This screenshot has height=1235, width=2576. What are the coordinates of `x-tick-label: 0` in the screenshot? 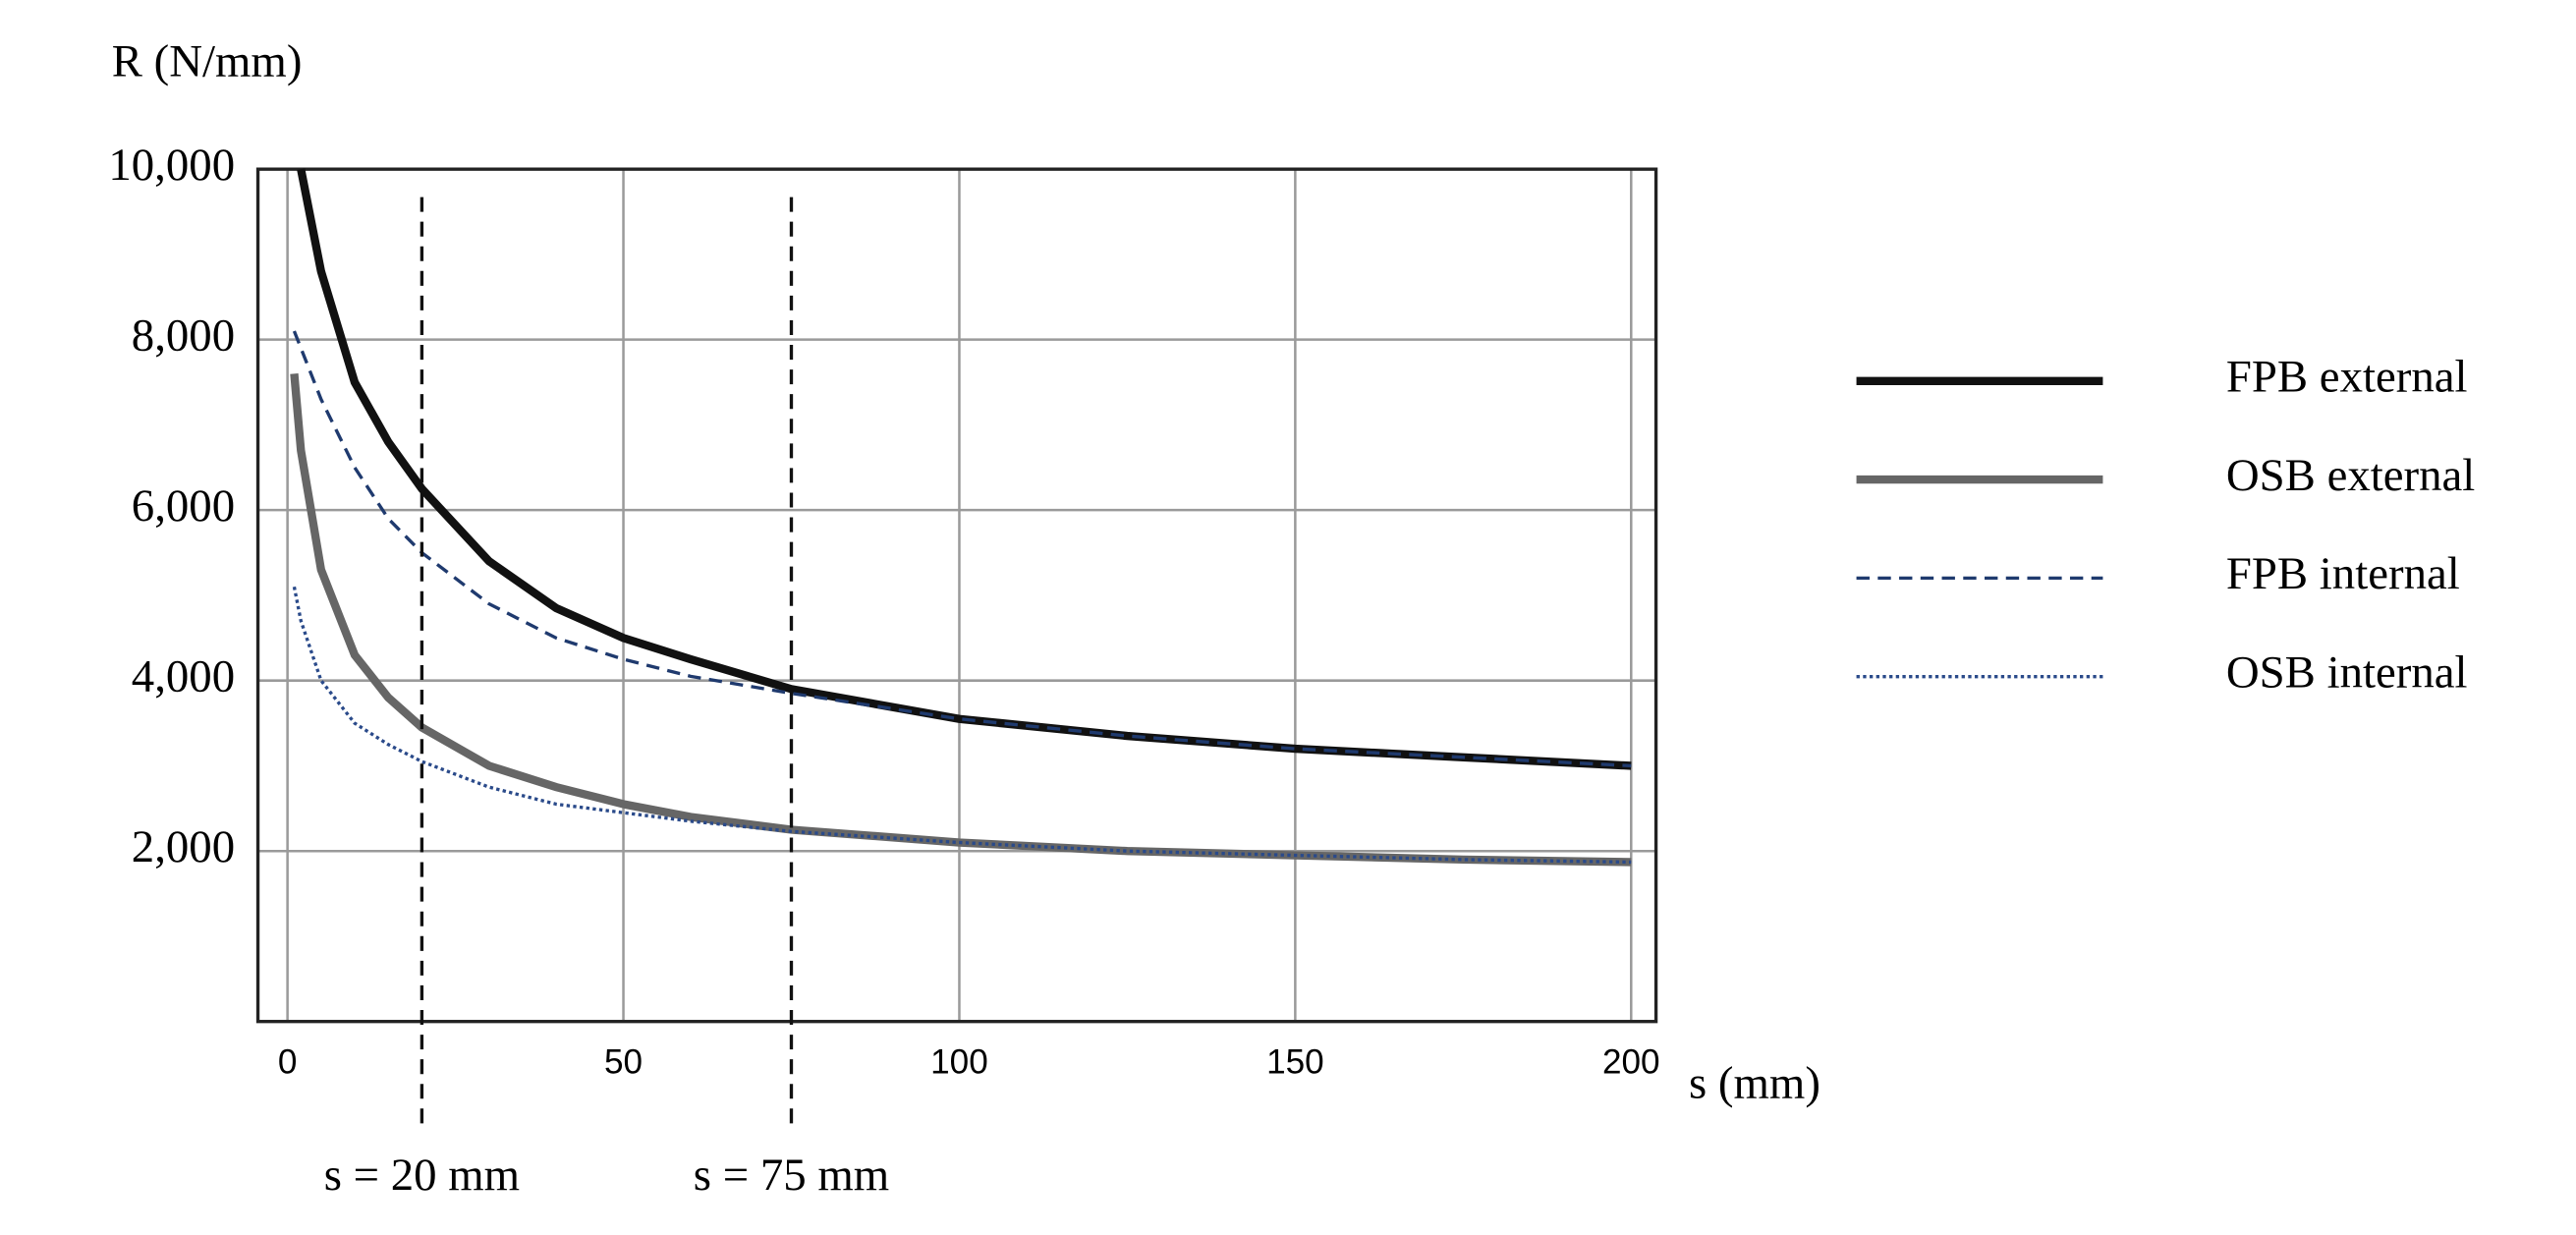 It's located at (288, 1061).